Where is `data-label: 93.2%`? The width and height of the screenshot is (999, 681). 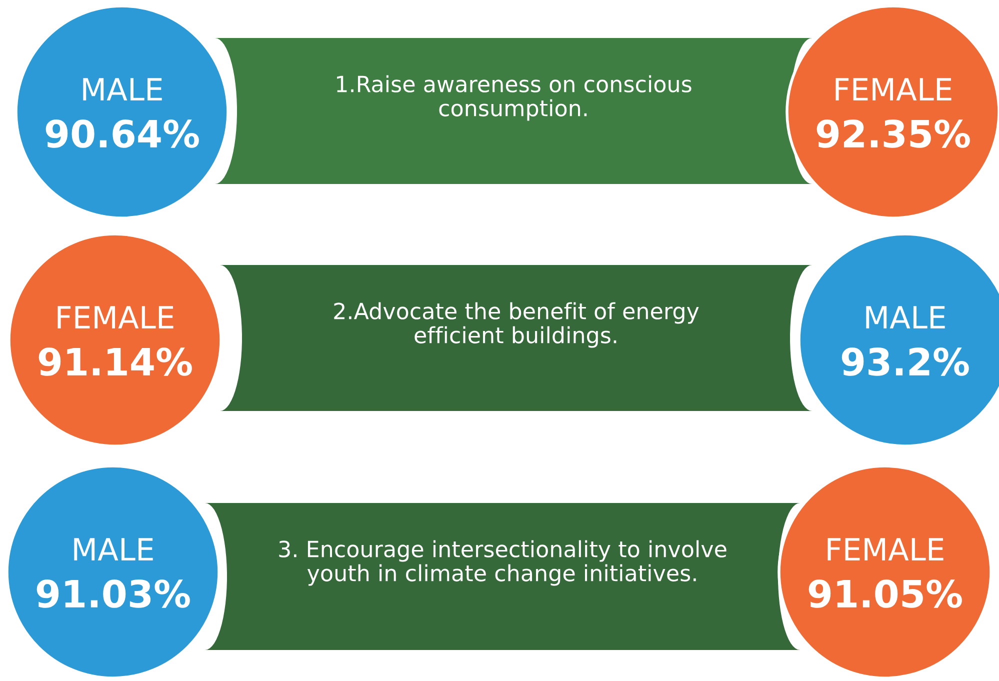
data-label: 93.2% is located at coordinates (905, 362).